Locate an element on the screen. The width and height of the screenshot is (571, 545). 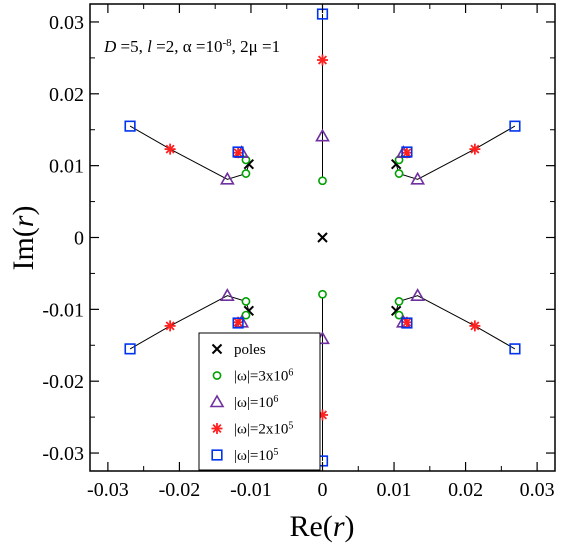
x-tick-label: 0.01 is located at coordinates (394, 490).